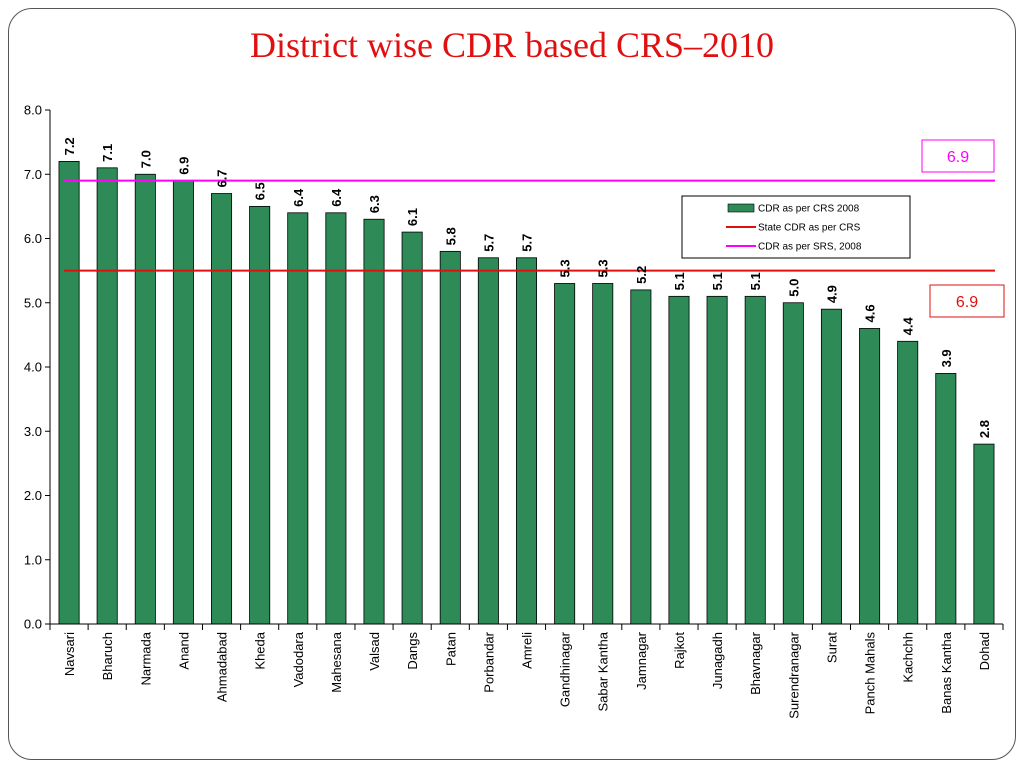 The height and width of the screenshot is (768, 1024). I want to click on x-tick-label: Surat, so click(831, 647).